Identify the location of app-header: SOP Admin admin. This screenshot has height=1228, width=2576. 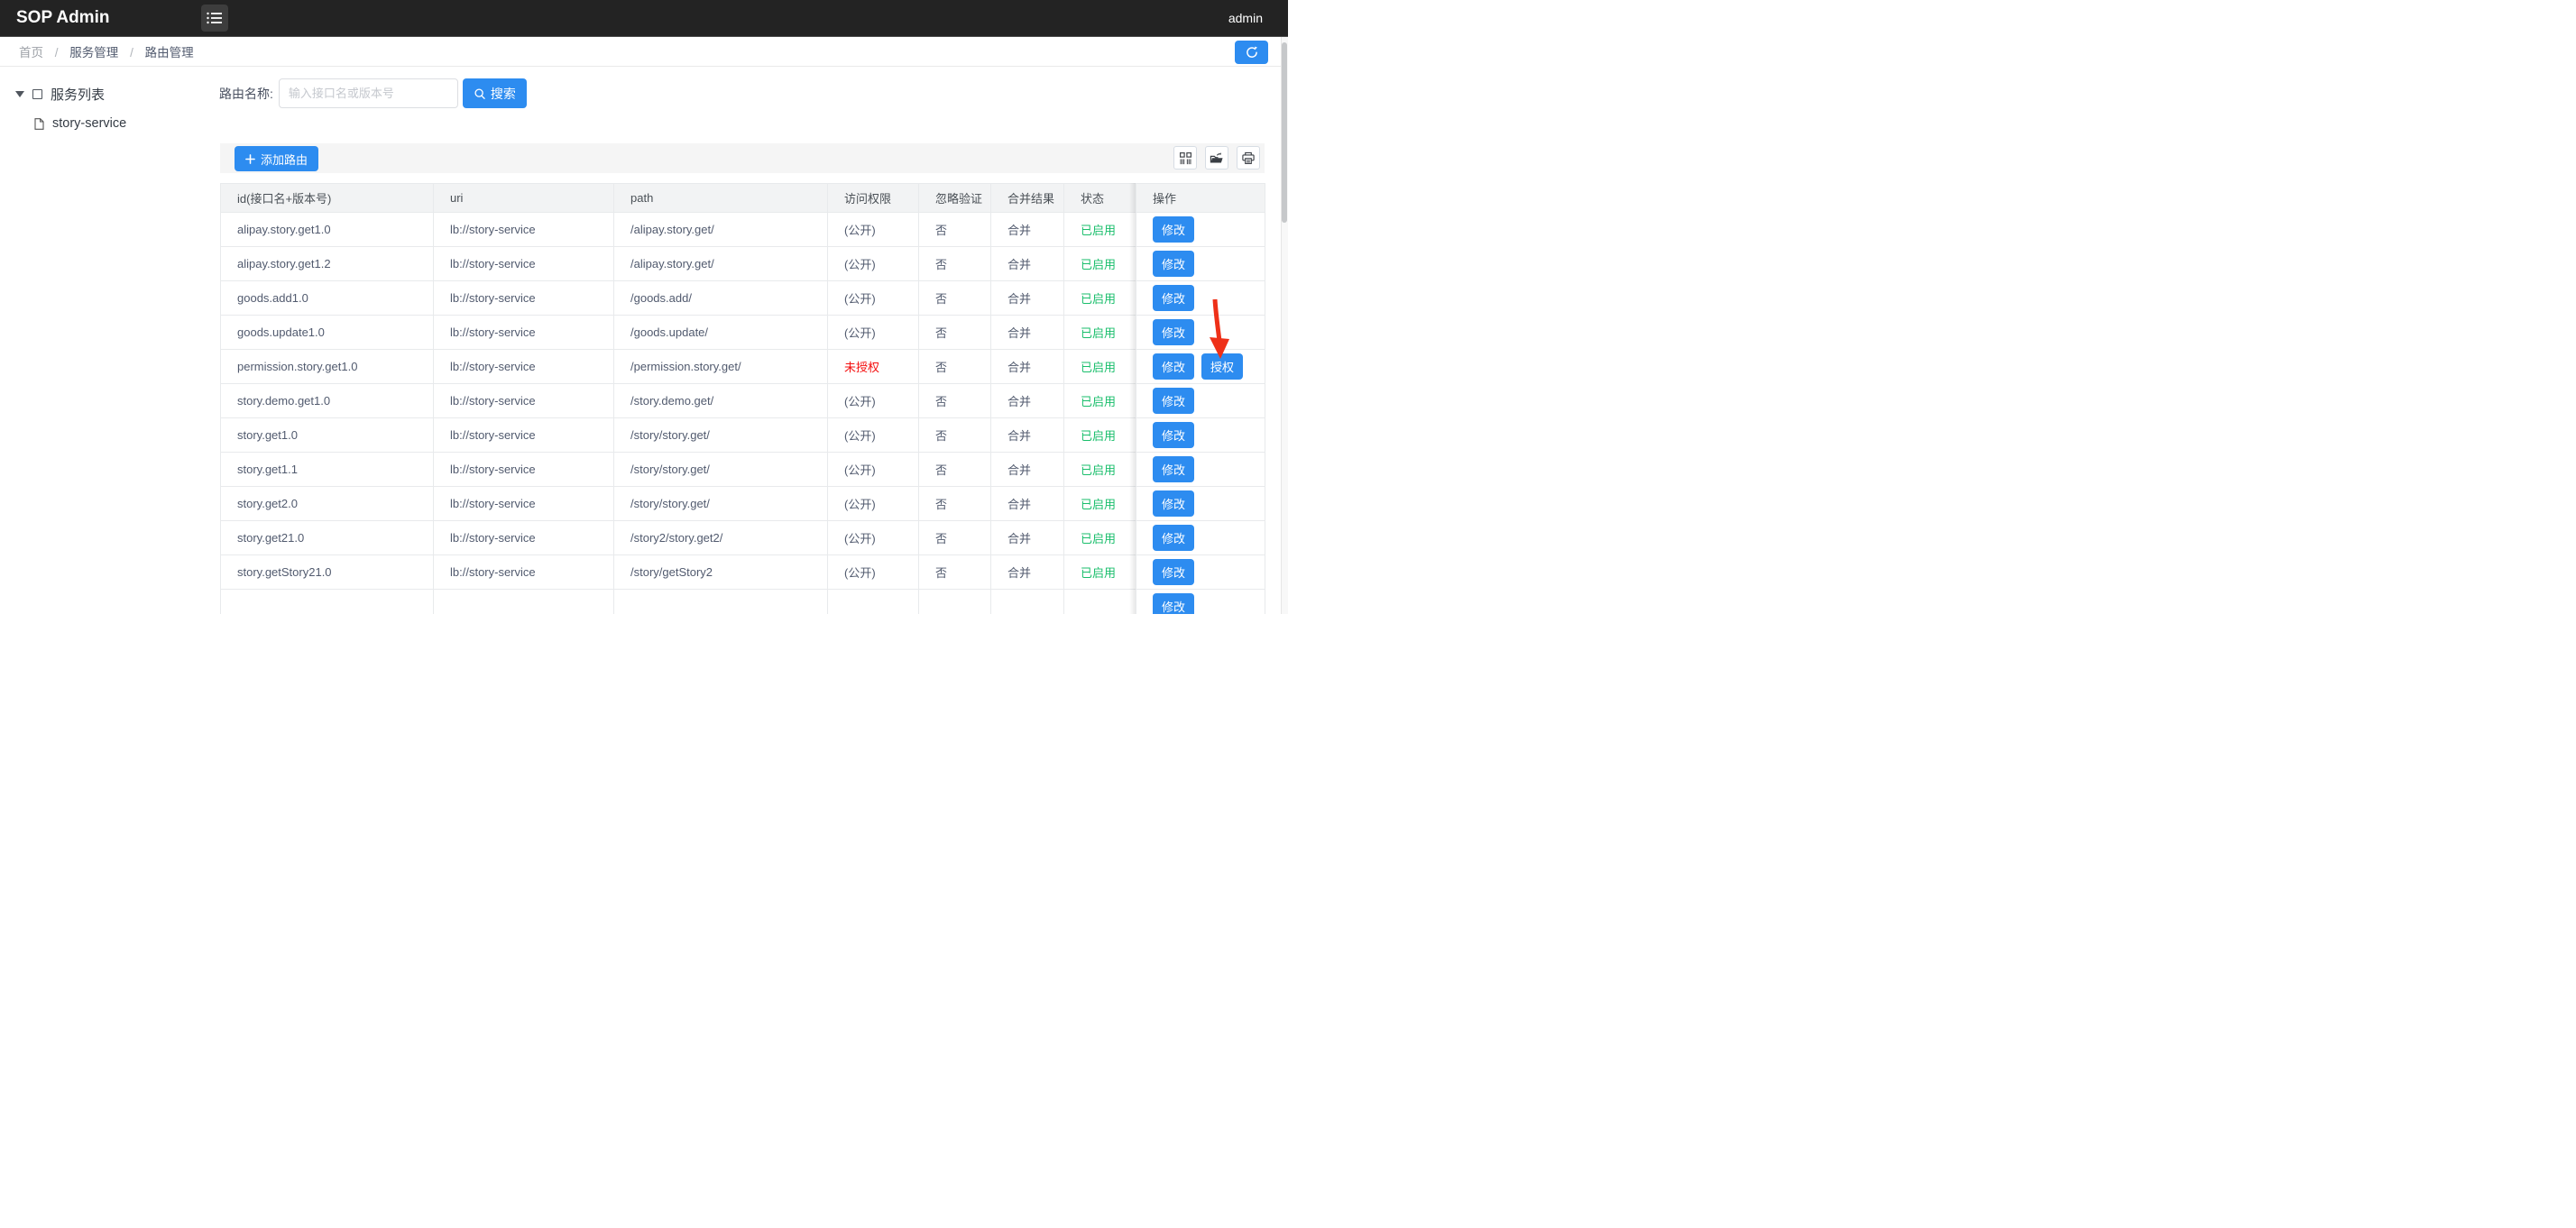
(644, 19).